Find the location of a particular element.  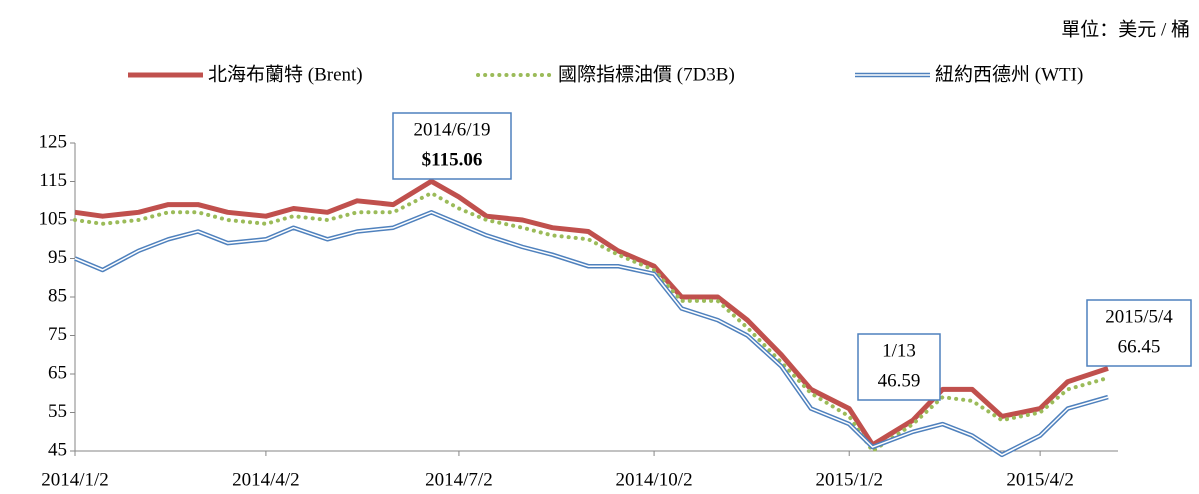

y-tick-label: 115 is located at coordinates (53, 180).